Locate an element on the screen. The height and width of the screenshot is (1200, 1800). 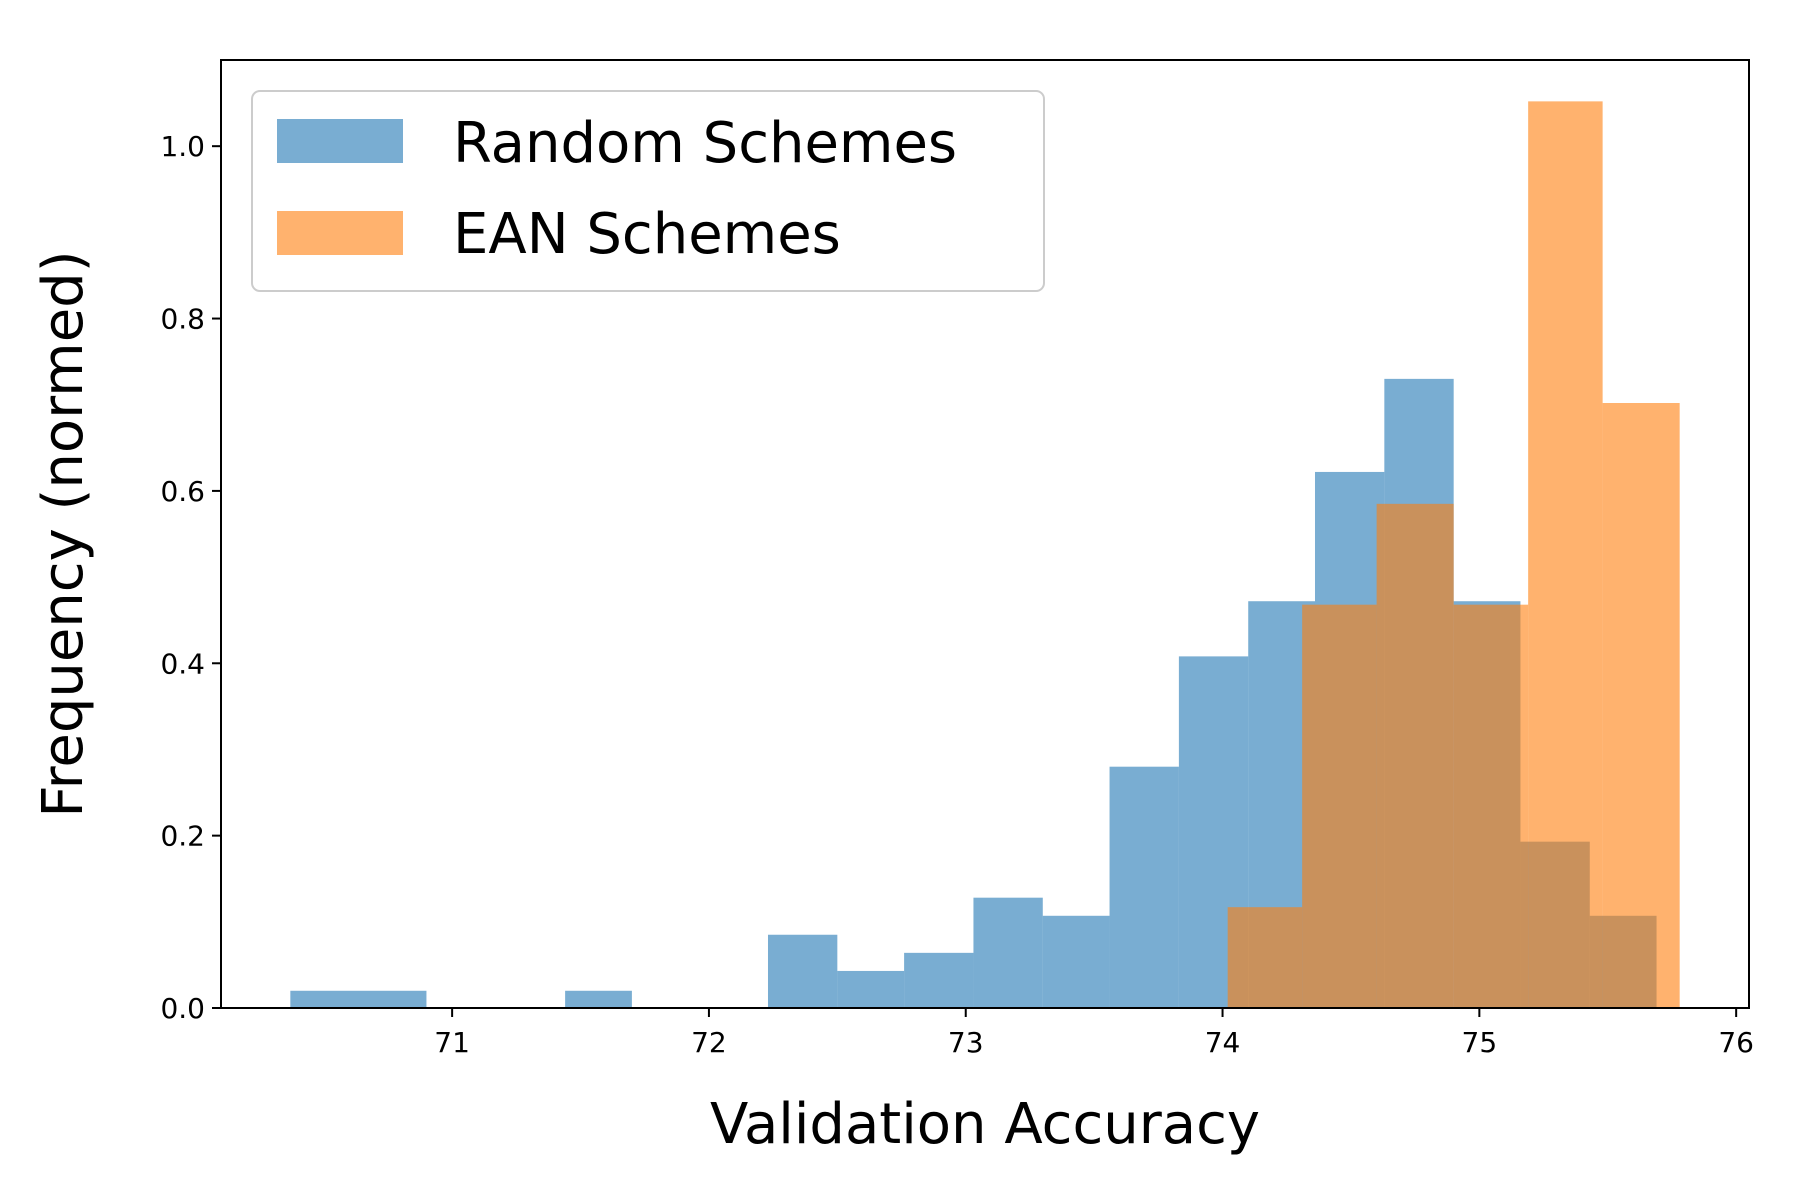
legend-box is located at coordinates (648, 191).